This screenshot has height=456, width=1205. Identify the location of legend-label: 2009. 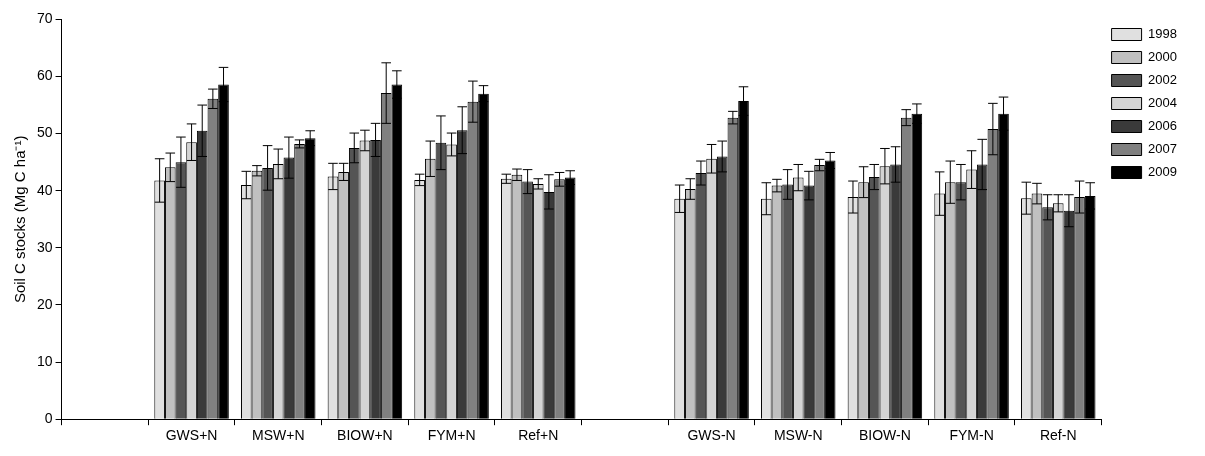
(1162, 172).